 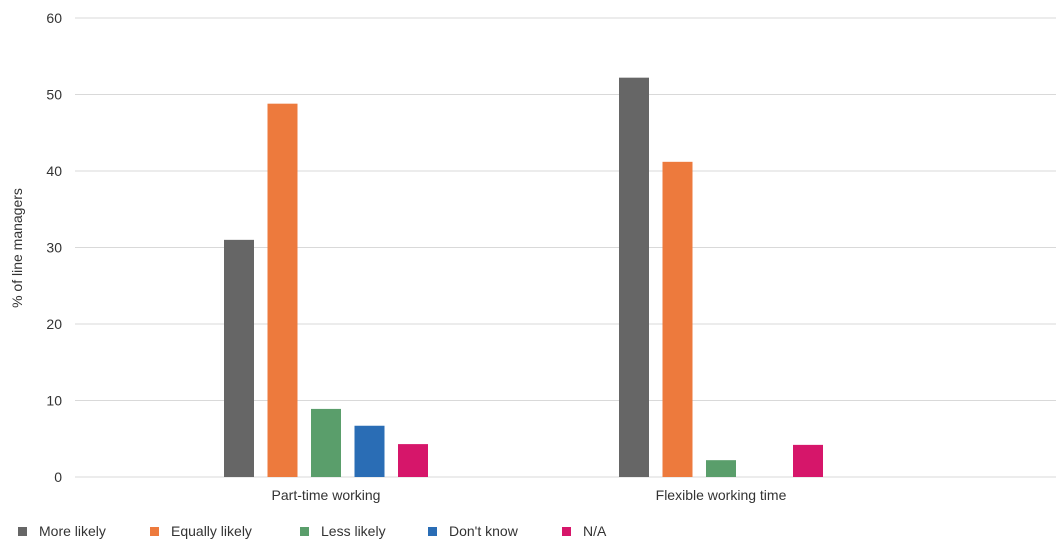 I want to click on y-tick-label: 40, so click(x=54, y=171).